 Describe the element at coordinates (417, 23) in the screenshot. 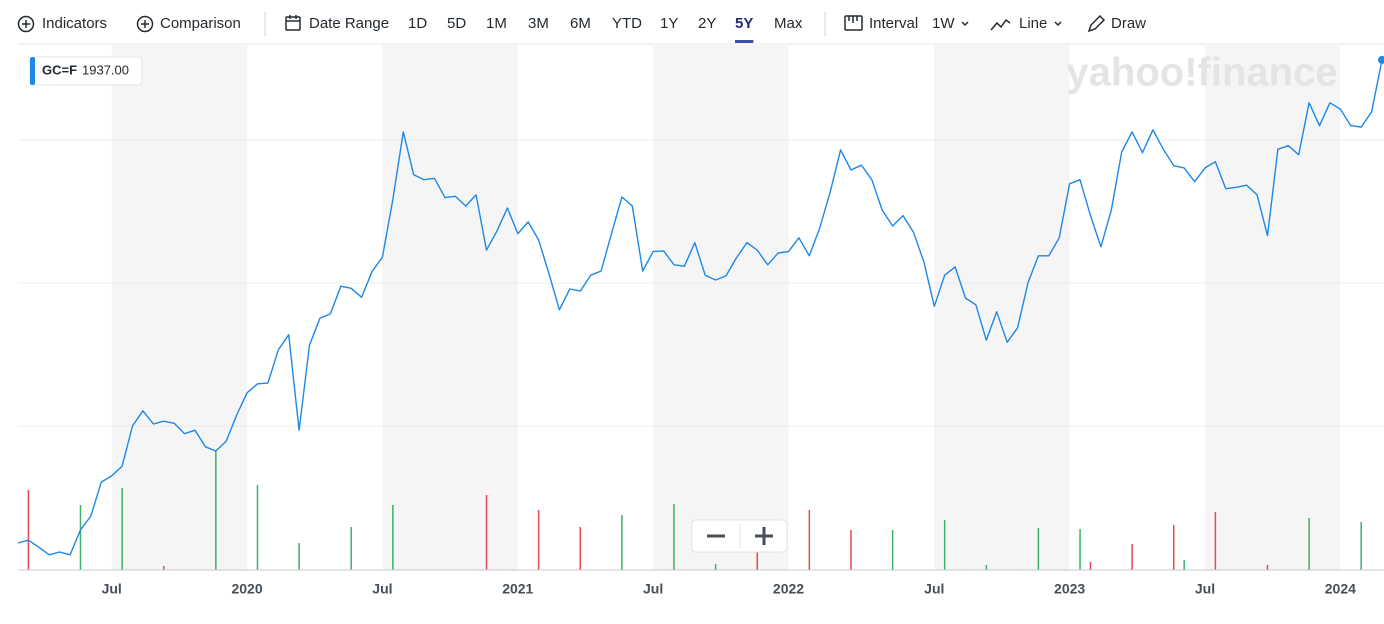

I see `range-button: 1D` at that location.